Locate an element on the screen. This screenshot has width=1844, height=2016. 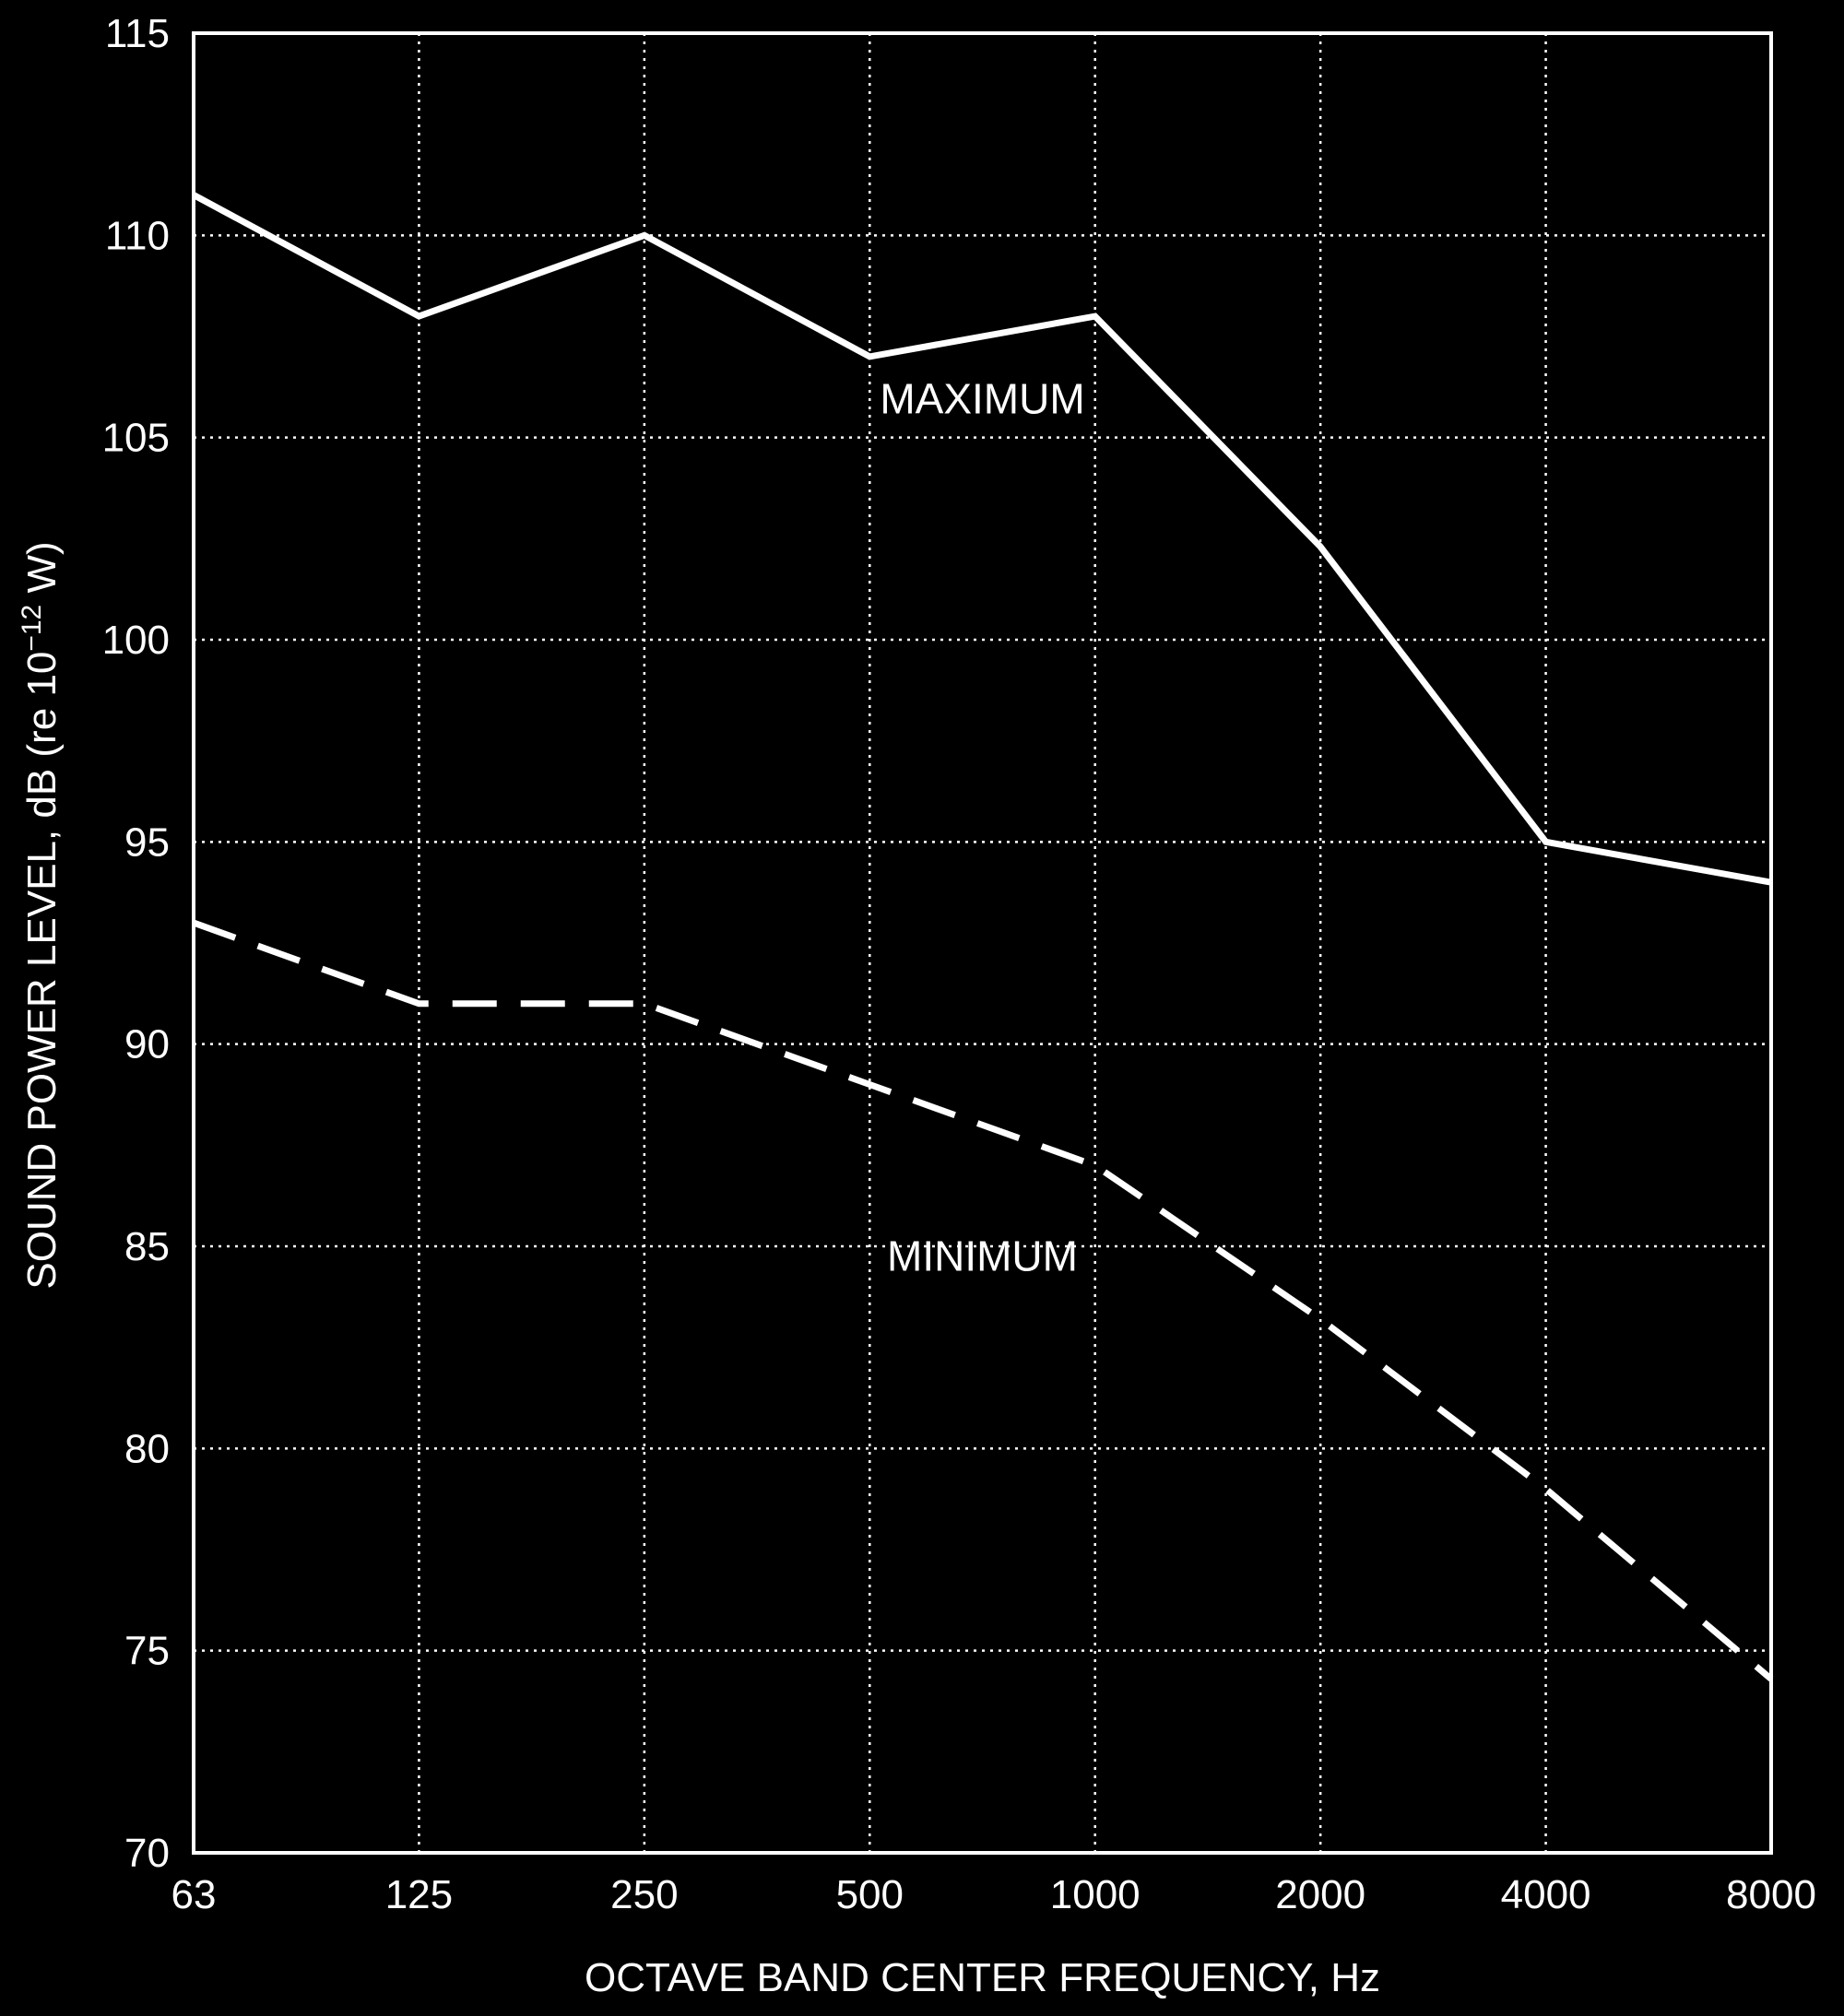
x-axis-title: OCTAVE BAND CENTER FREQUENCY, Hz is located at coordinates (983, 1977).